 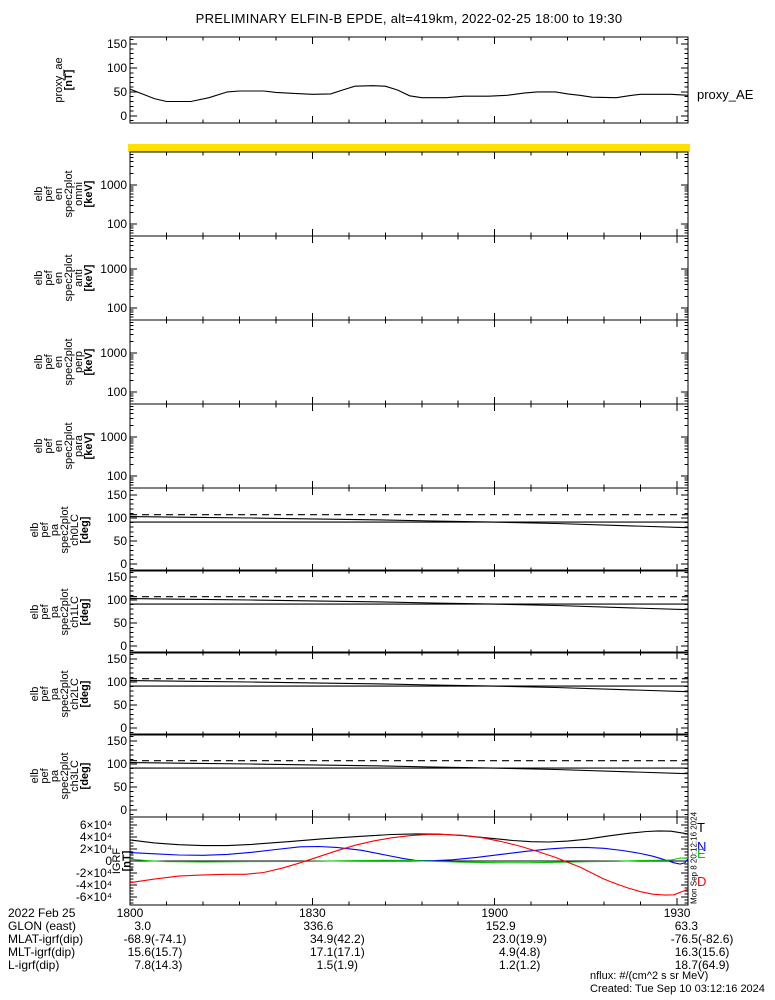 I want to click on panel-en_omni: 1000 100, so click(x=395, y=190).